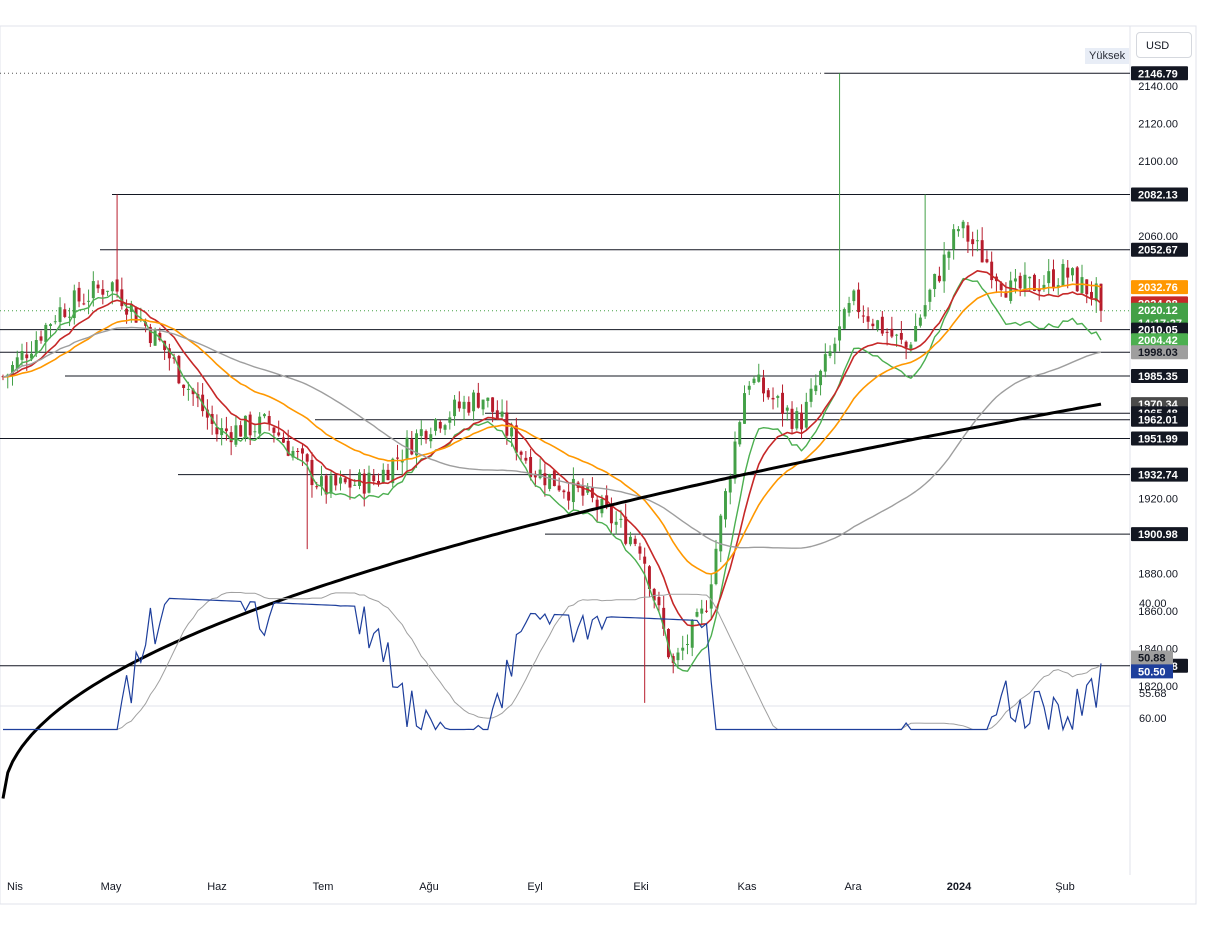 Image resolution: width=1206 pixels, height=944 pixels. What do you see at coordinates (1158, 687) in the screenshot?
I see `price-axis-tick-label: 1820.00` at bounding box center [1158, 687].